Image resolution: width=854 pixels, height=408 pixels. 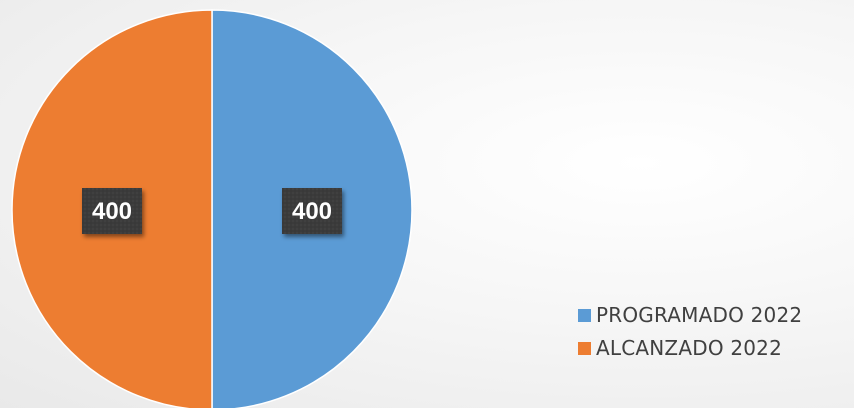 I want to click on pie-data-labels: 400 400, so click(x=212, y=211).